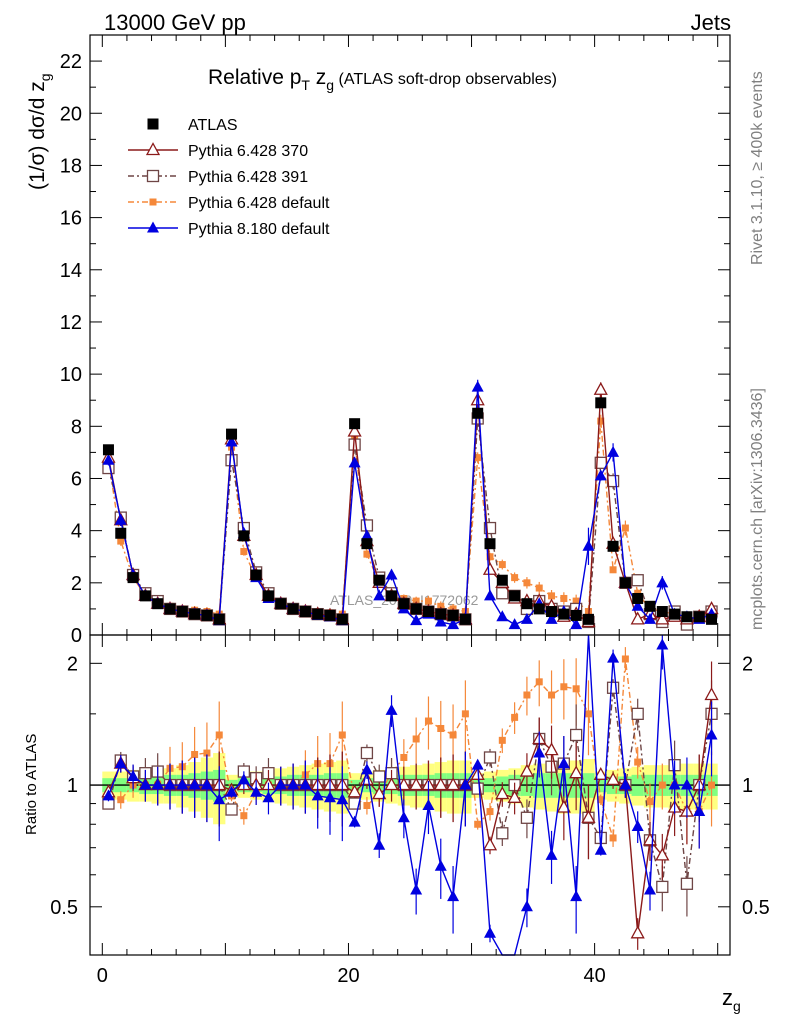 The height and width of the screenshot is (1024, 786). Describe the element at coordinates (731, 999) in the screenshot. I see `x-axis-label: zg` at that location.